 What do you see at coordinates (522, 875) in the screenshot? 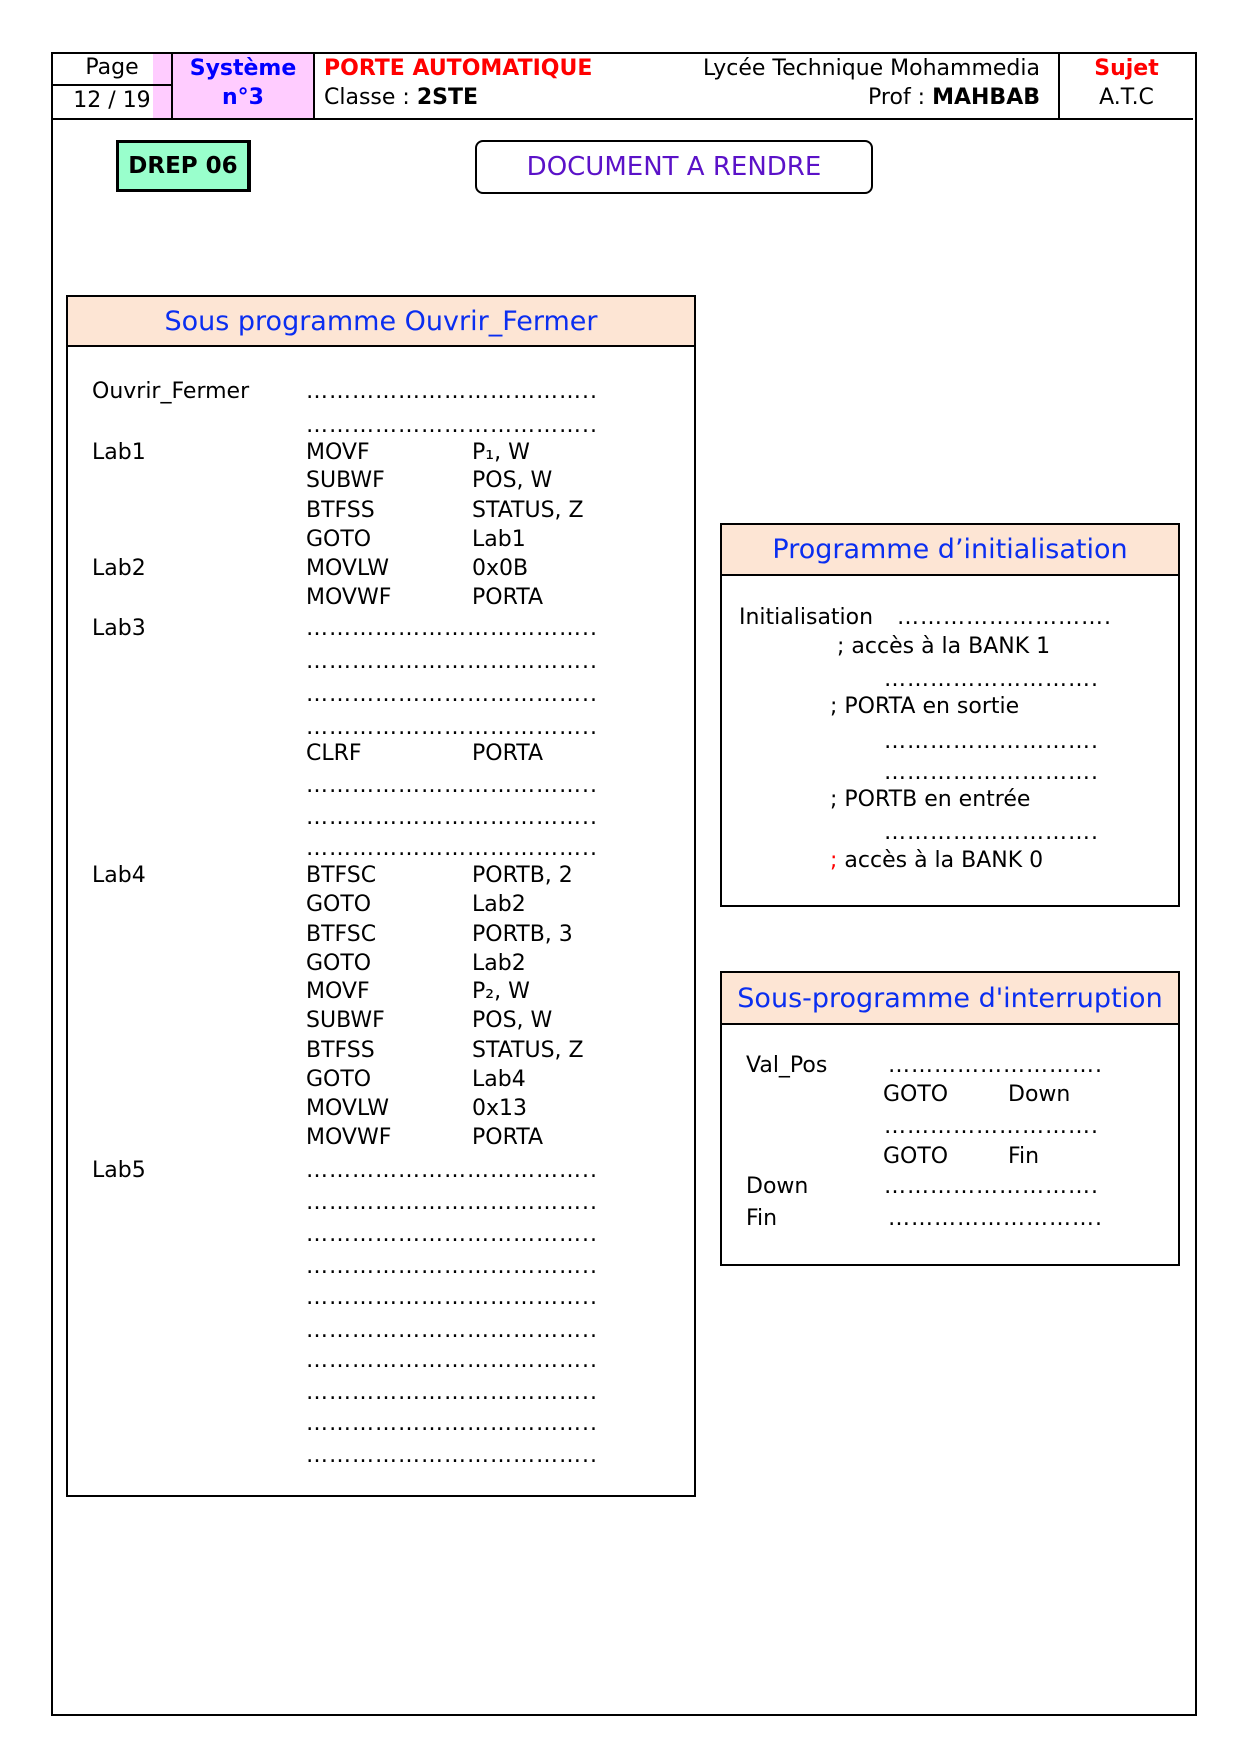
I see `instruction-operand: PORTB, 2` at bounding box center [522, 875].